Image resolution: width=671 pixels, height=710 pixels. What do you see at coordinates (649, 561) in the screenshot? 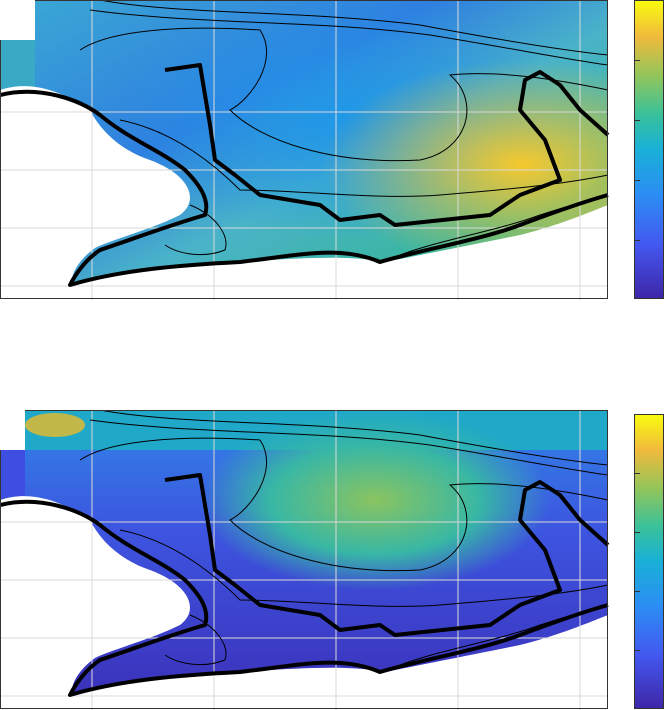
I see `bottom-colorbar` at bounding box center [649, 561].